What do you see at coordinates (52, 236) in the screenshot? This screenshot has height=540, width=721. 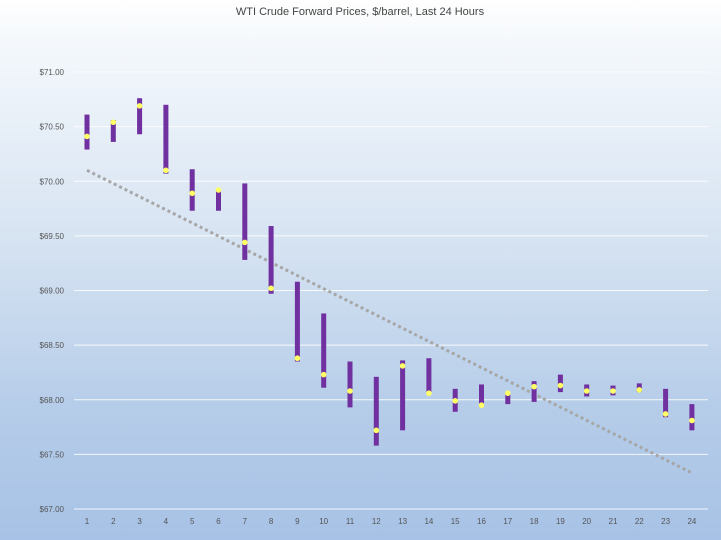 I see `y-tick-label: $69.50` at bounding box center [52, 236].